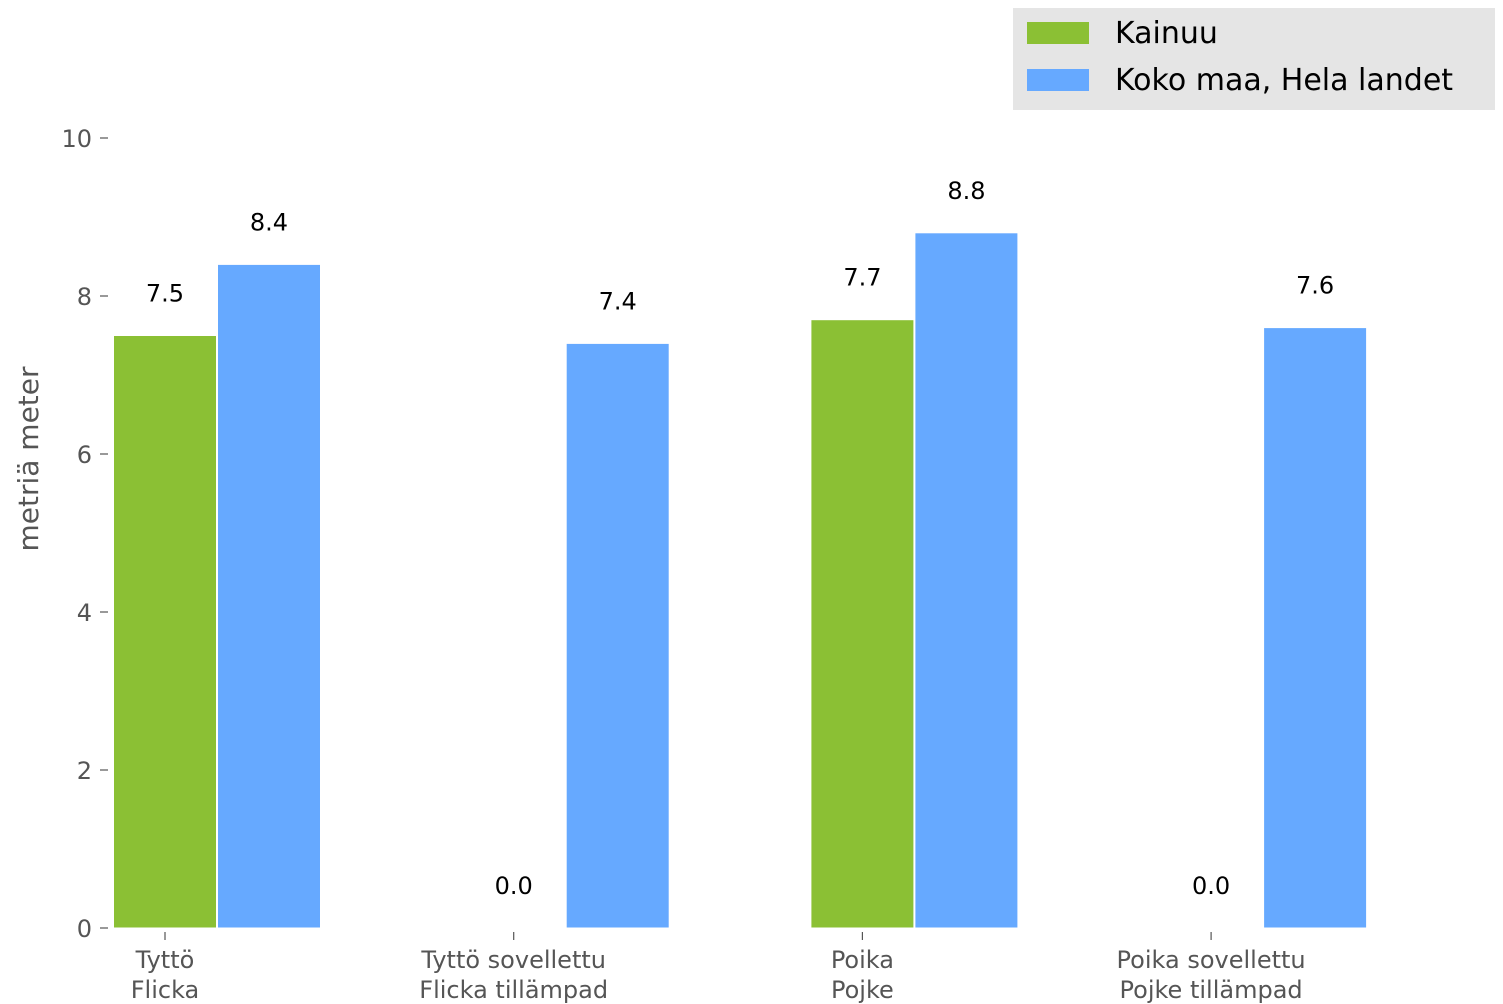 The width and height of the screenshot is (1503, 1004). Describe the element at coordinates (1315, 286) in the screenshot. I see `data-label: 7.6` at that location.